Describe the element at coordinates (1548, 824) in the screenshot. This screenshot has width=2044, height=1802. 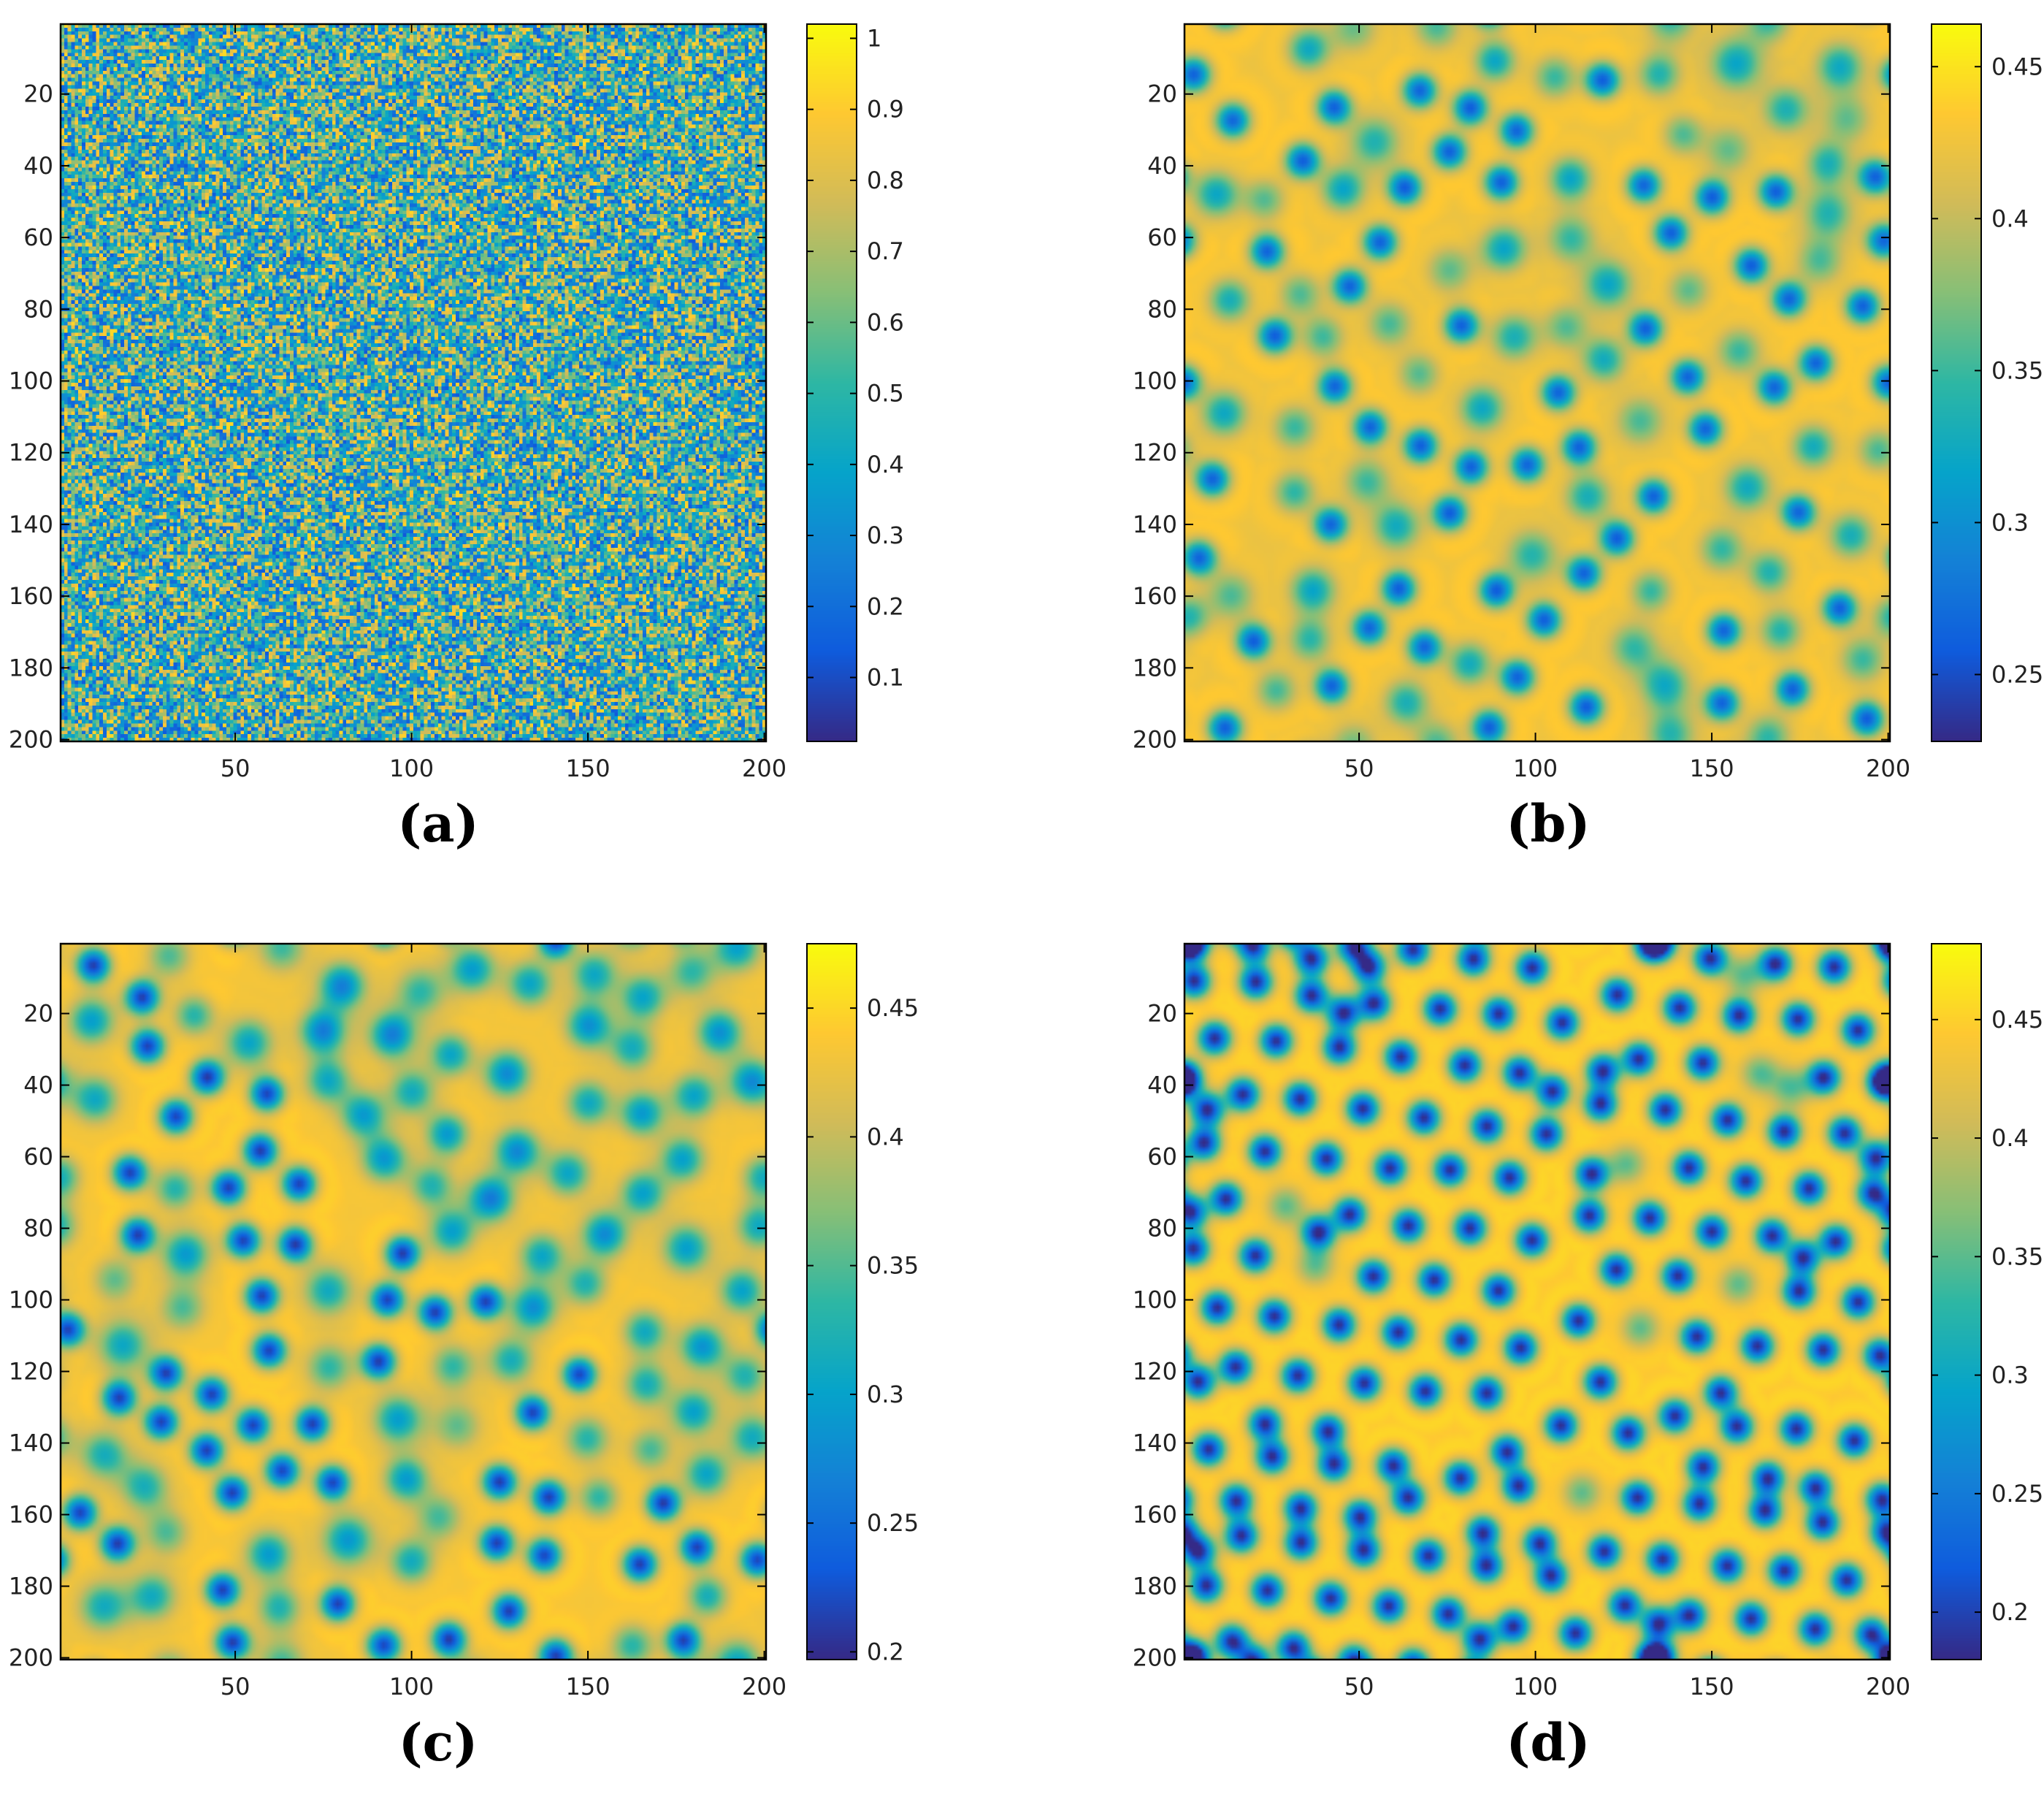
I see `panel-caption-b: (b)` at that location.